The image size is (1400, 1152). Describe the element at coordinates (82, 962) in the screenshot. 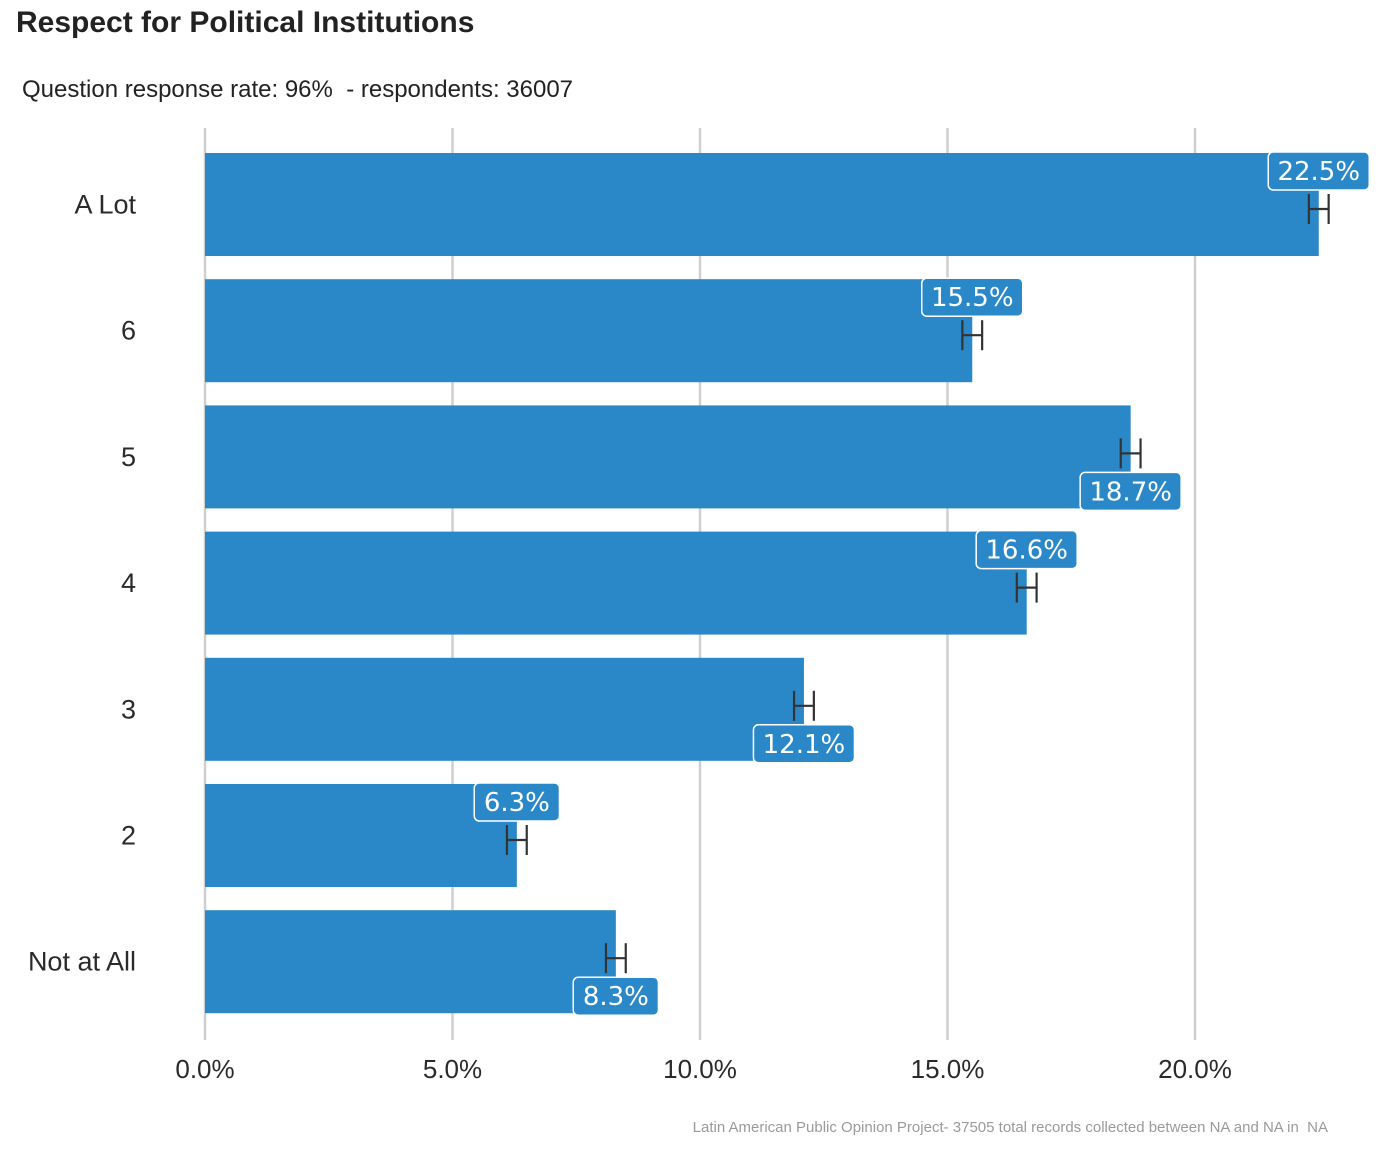

I see `category-label: Not at All` at that location.